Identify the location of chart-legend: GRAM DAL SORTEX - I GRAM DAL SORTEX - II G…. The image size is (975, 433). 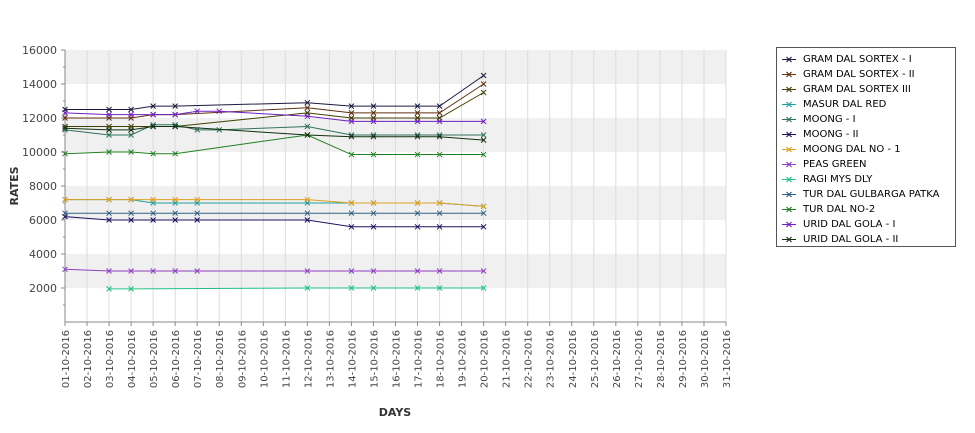
(866, 147).